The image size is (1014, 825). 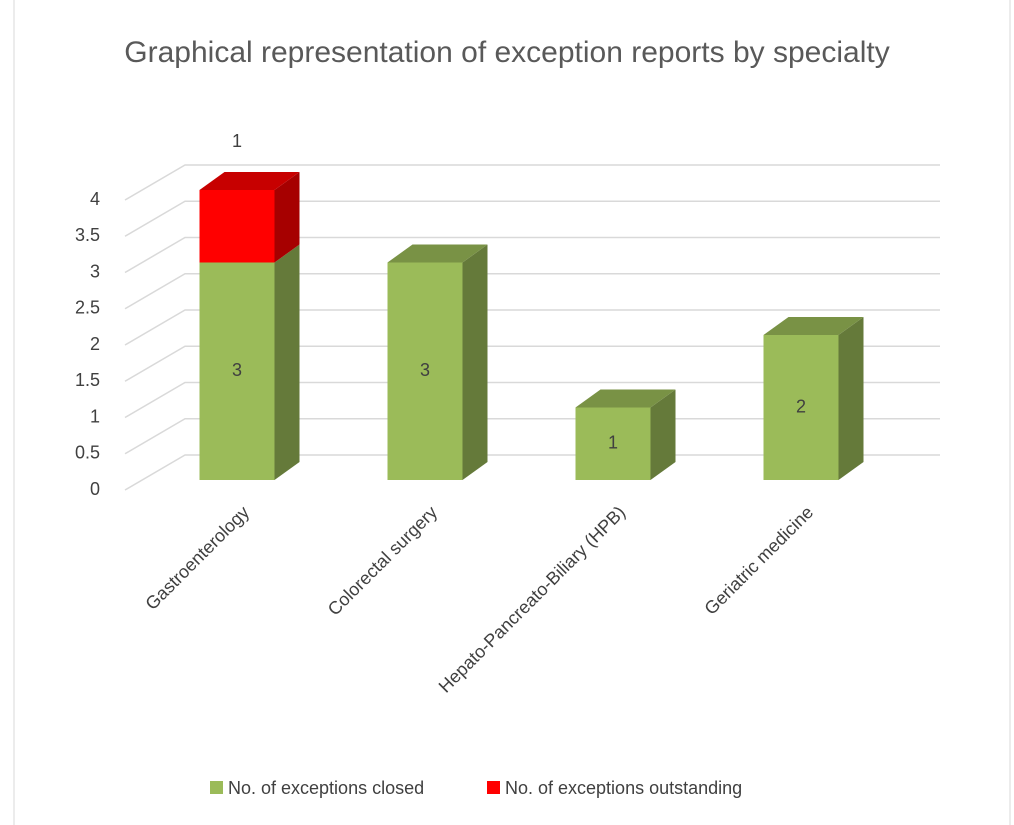 What do you see at coordinates (95, 416) in the screenshot?
I see `y-tick-label: 1` at bounding box center [95, 416].